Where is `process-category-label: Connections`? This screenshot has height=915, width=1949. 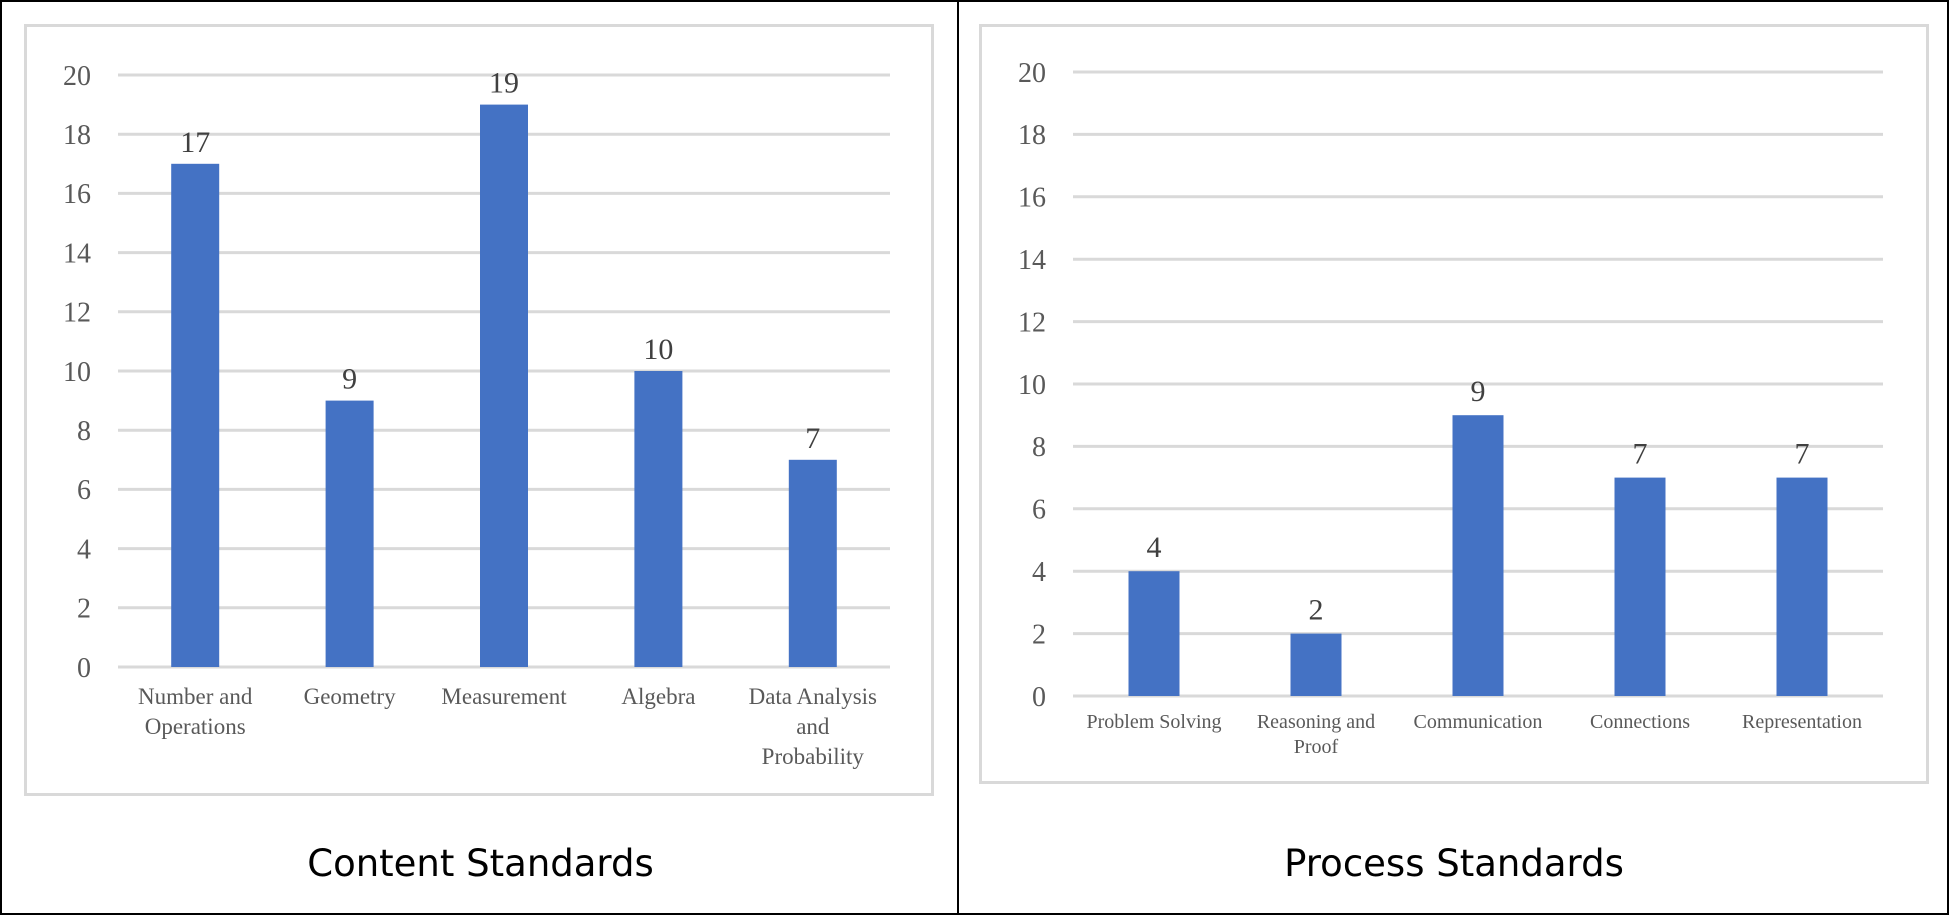 process-category-label: Connections is located at coordinates (1640, 722).